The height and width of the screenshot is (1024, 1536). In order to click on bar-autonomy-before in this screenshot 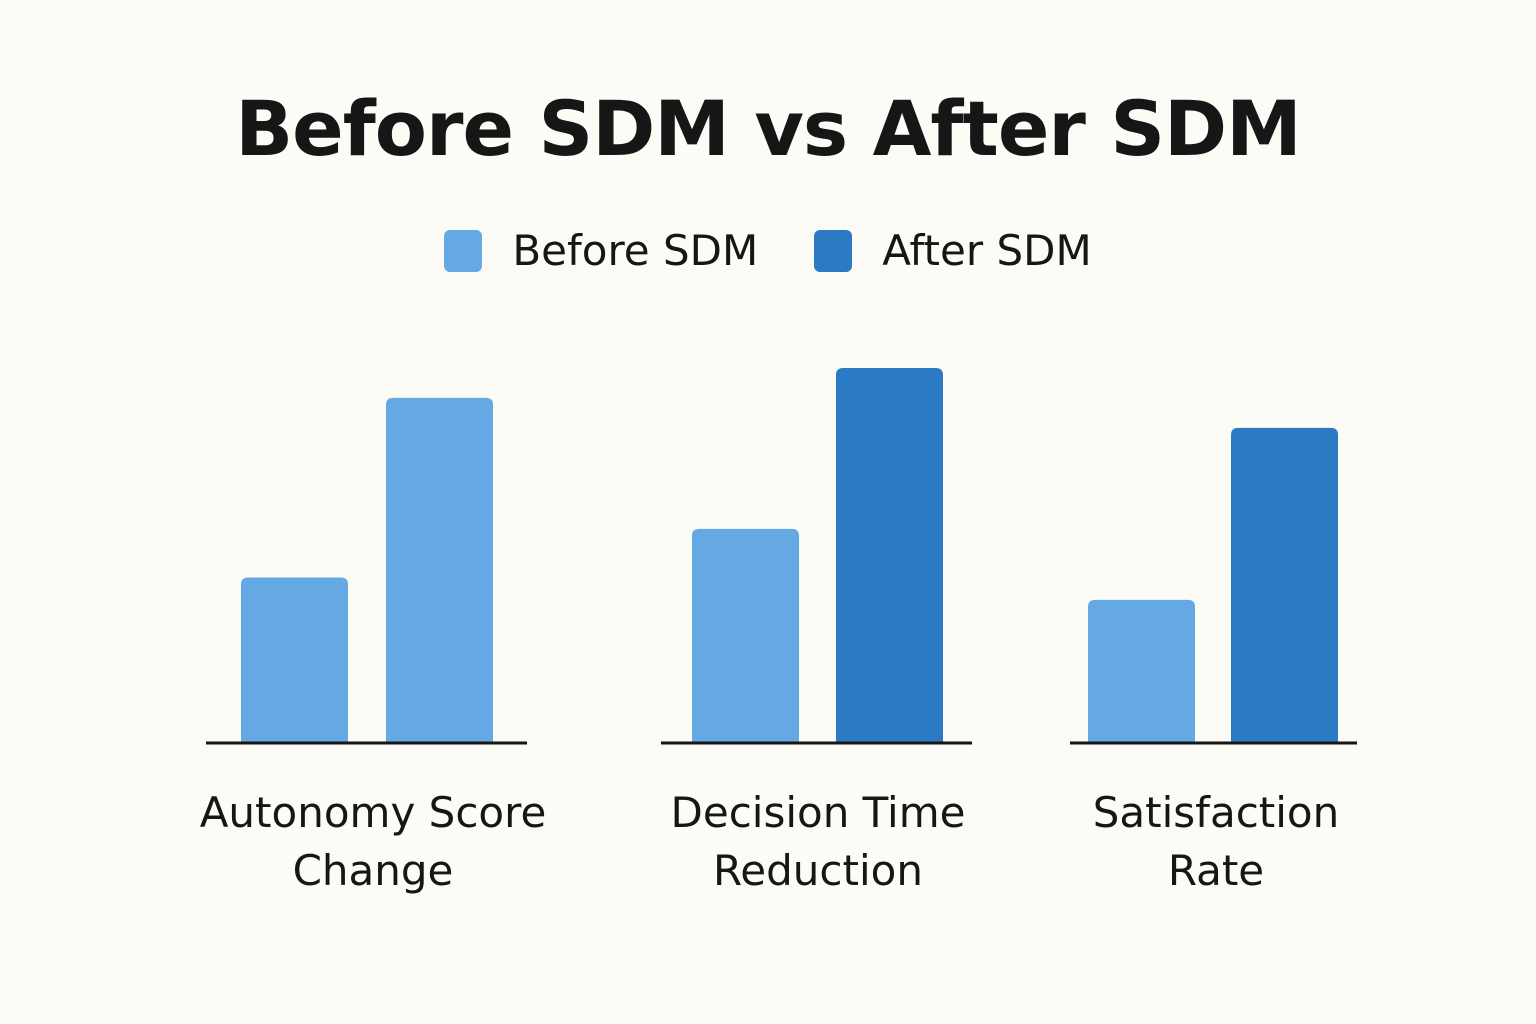, I will do `click(294, 659)`.